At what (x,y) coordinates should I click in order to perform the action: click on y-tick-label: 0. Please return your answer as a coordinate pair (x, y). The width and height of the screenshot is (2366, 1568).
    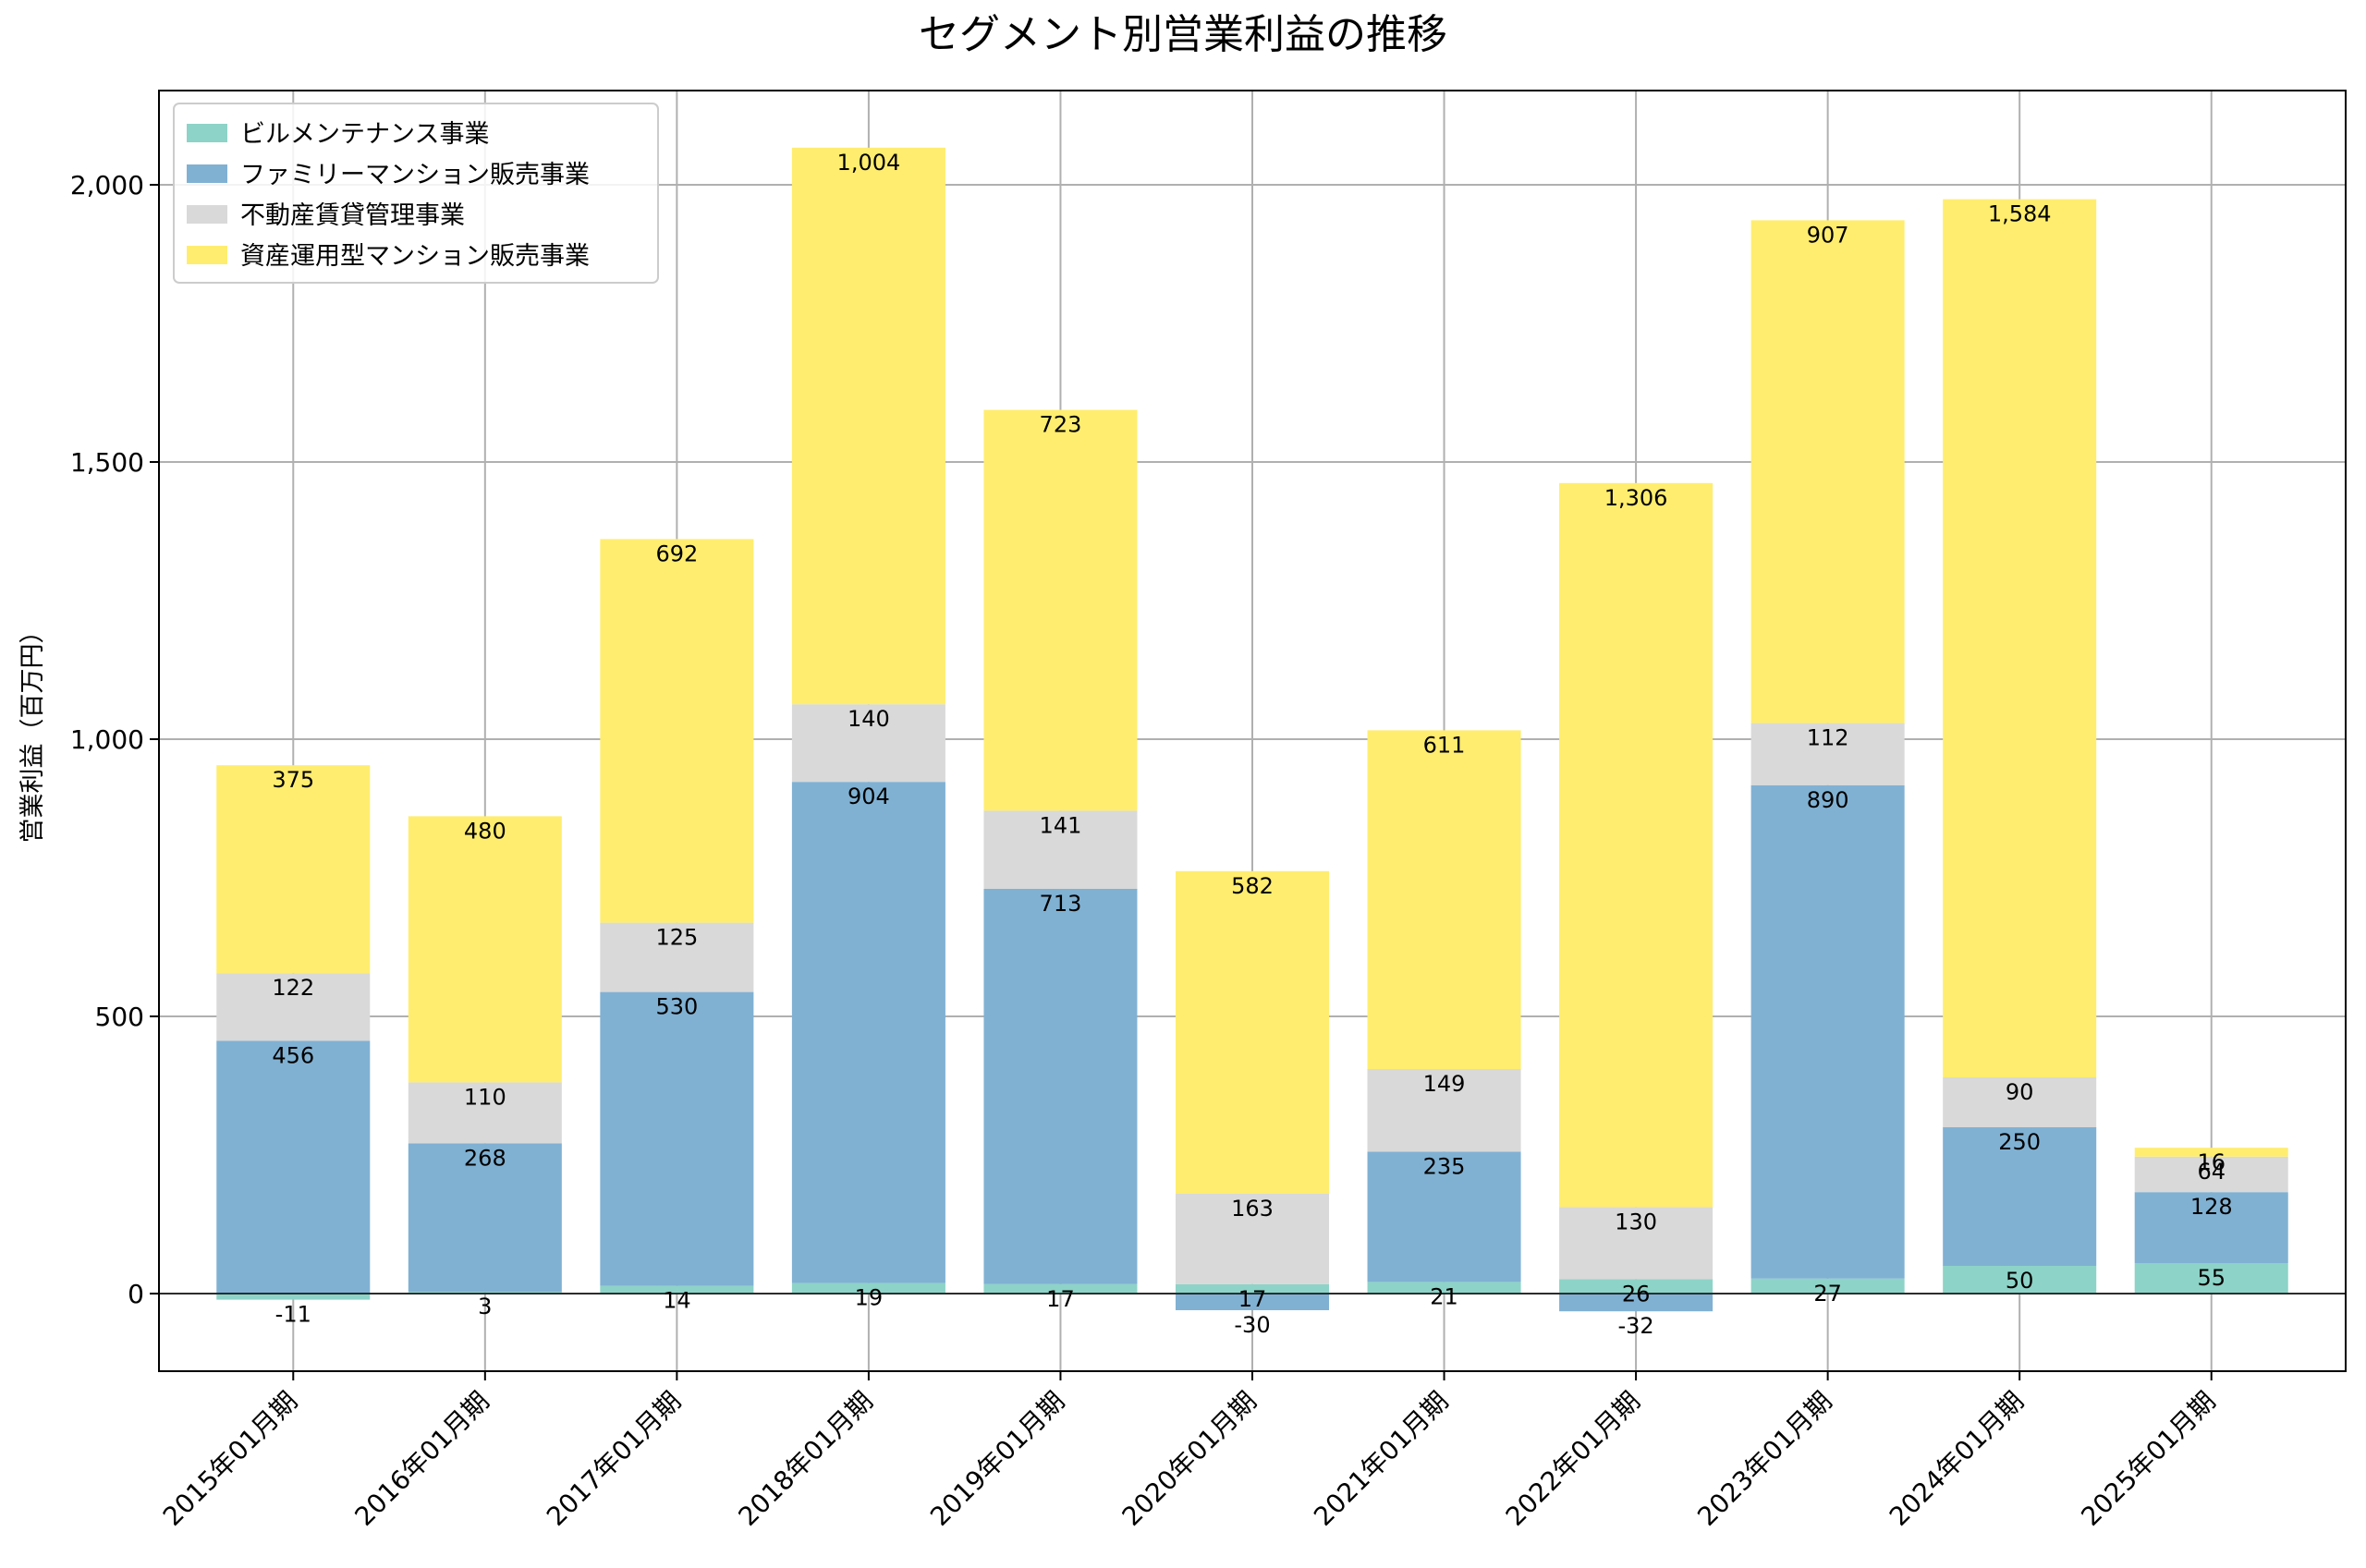
    Looking at the image, I should click on (136, 1294).